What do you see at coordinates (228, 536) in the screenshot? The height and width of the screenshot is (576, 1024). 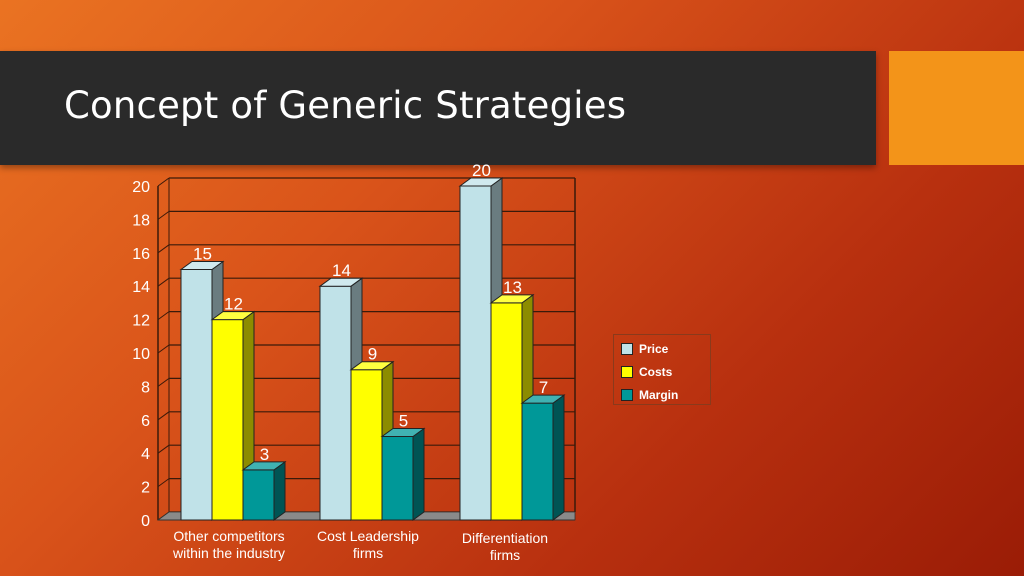 I see `category-label: Other competitors` at bounding box center [228, 536].